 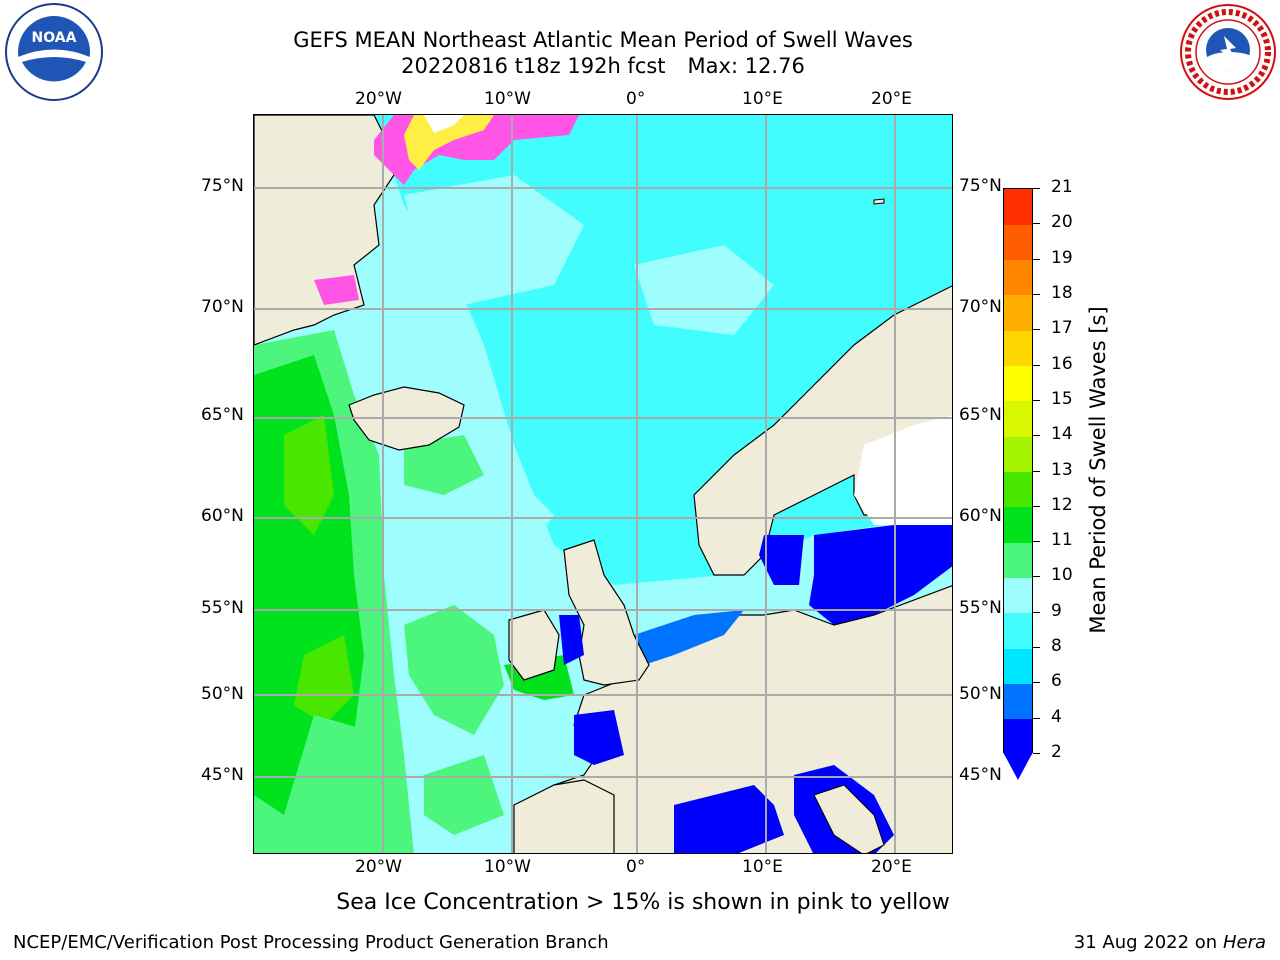 What do you see at coordinates (1062, 257) in the screenshot?
I see `colorbar-tick-label: 19` at bounding box center [1062, 257].